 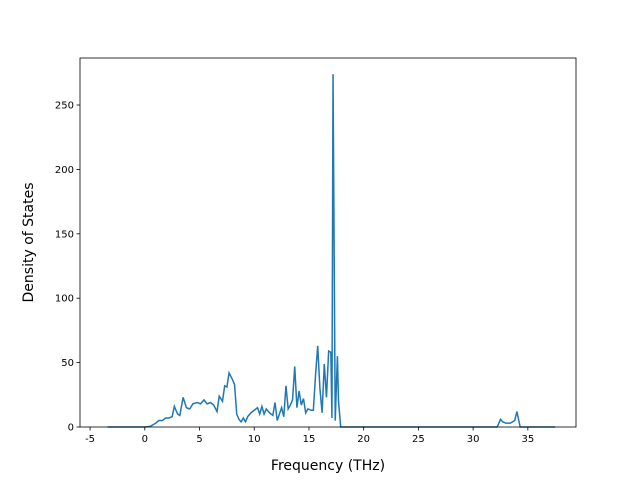 I want to click on x-tick-label: 30, so click(x=473, y=439).